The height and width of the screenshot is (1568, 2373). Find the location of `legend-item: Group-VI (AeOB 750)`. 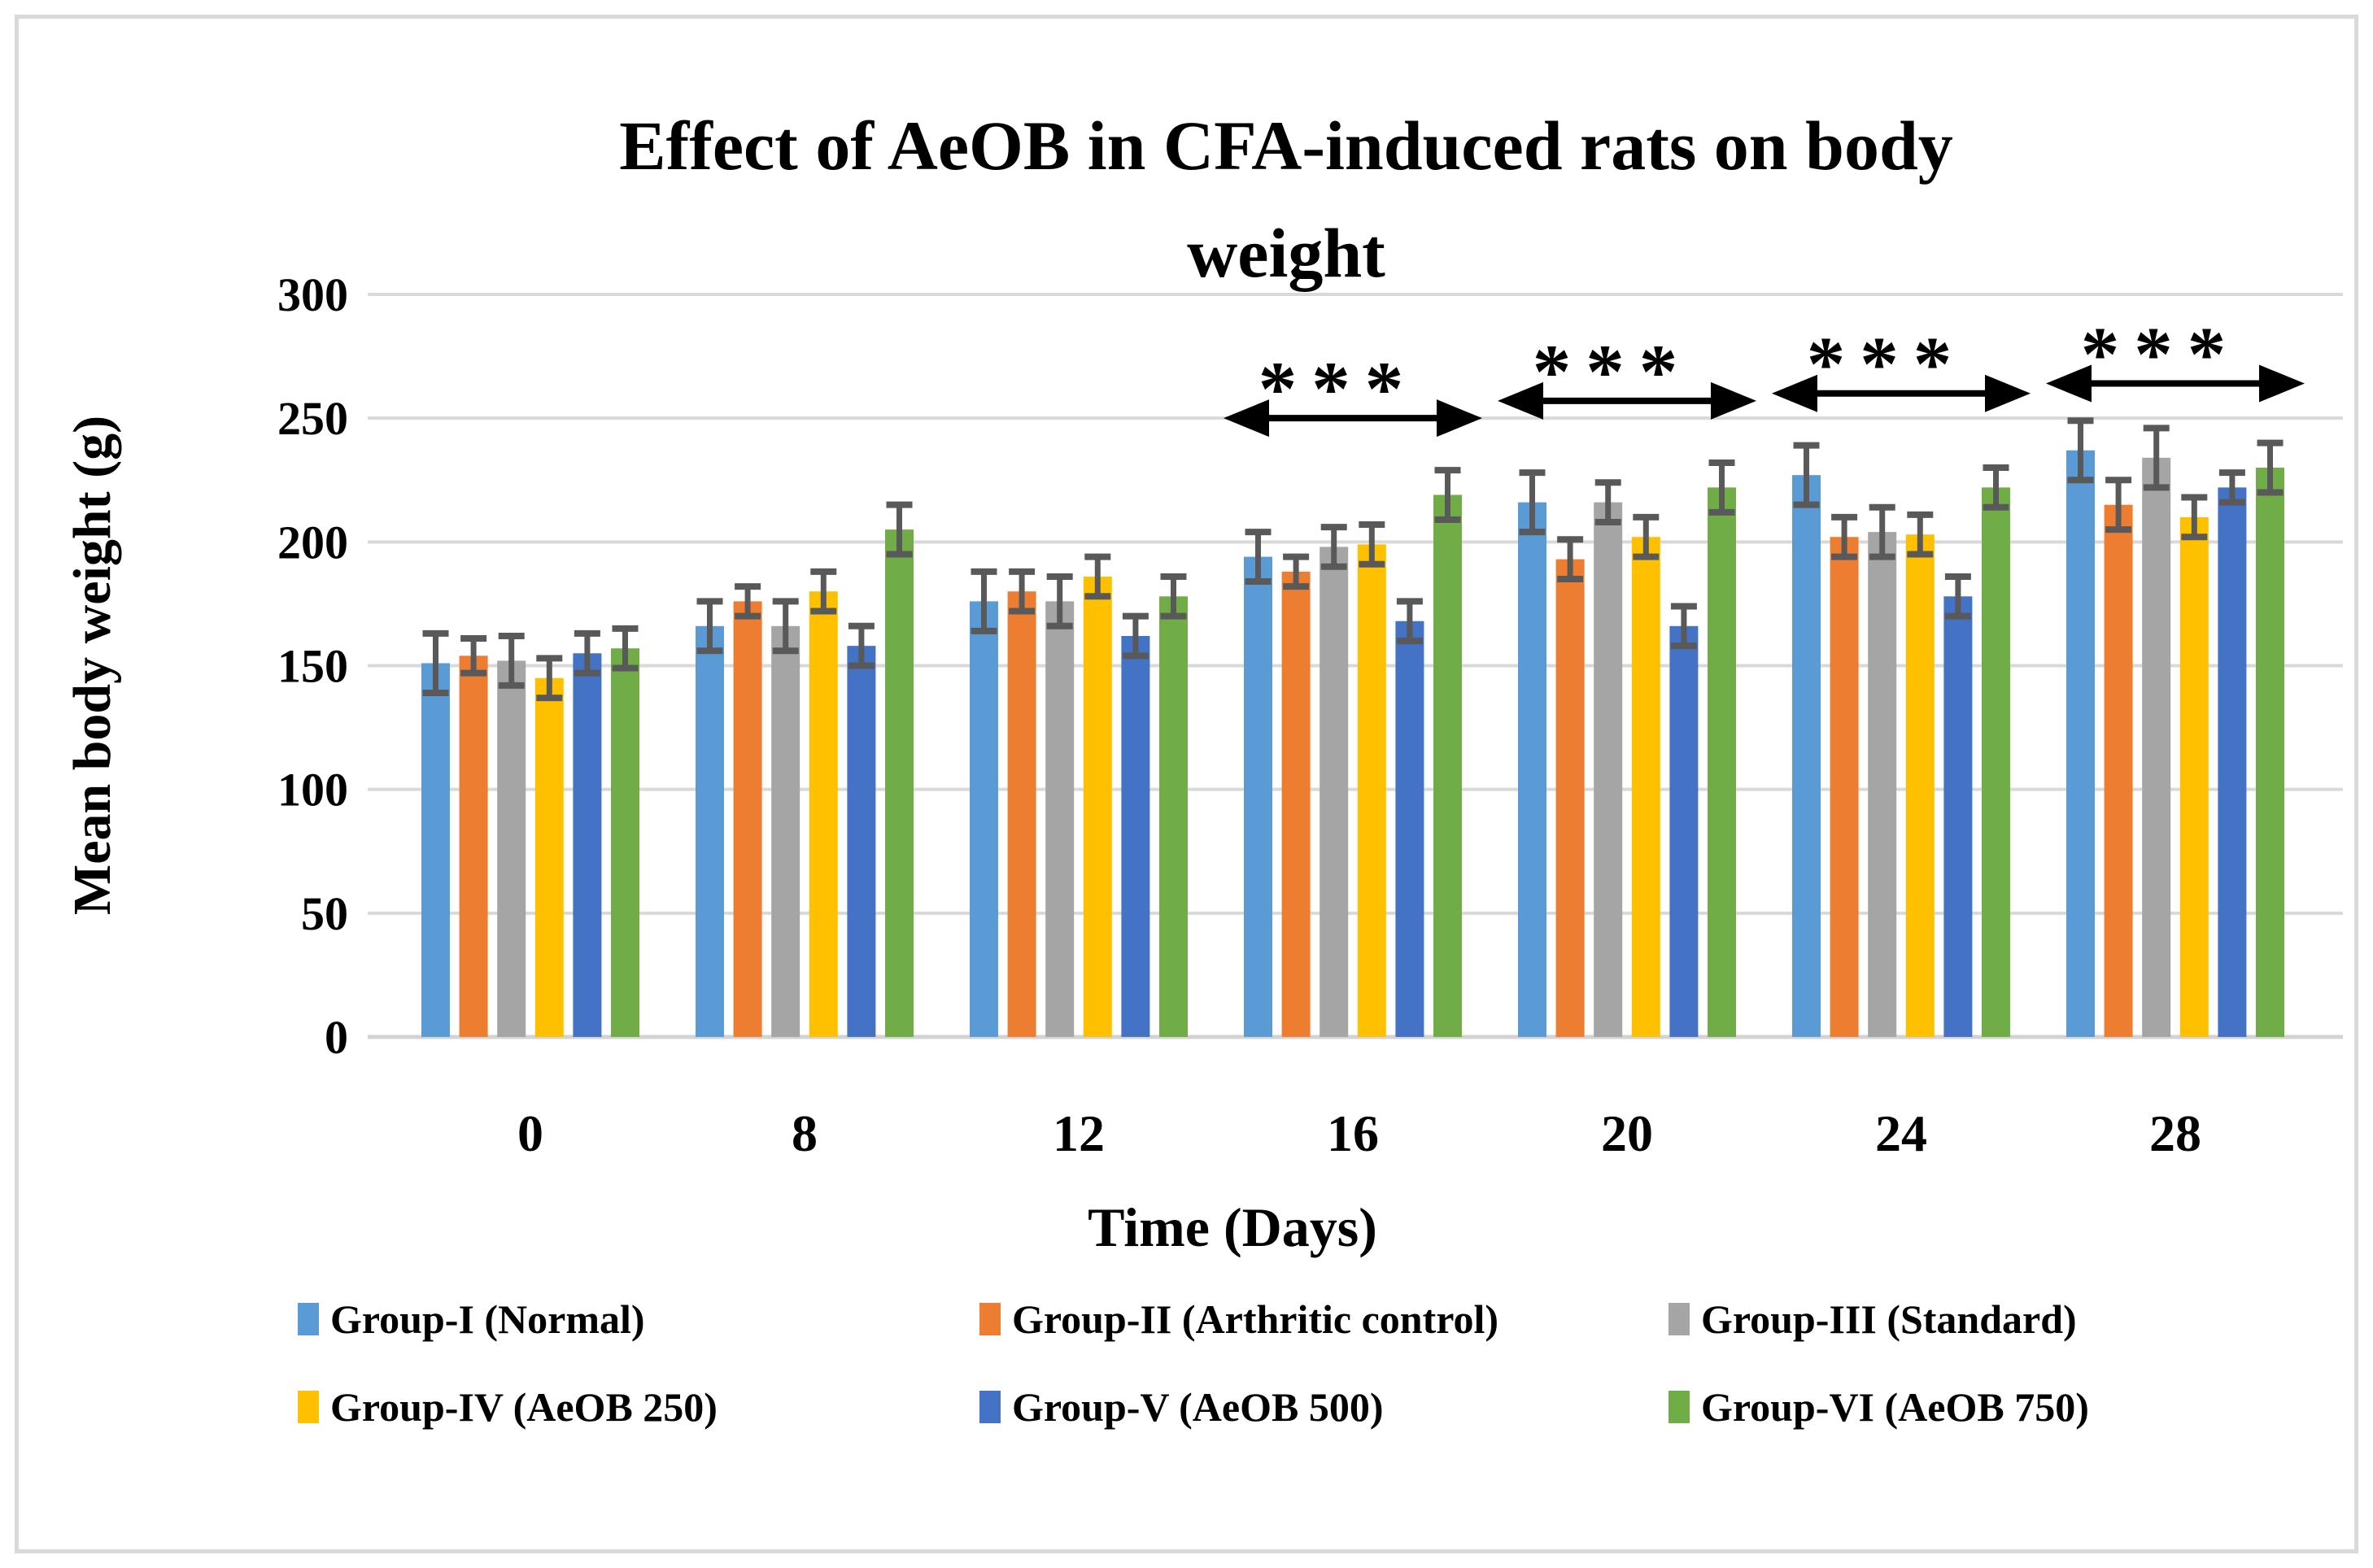

legend-item: Group-VI (AeOB 750) is located at coordinates (1879, 1407).